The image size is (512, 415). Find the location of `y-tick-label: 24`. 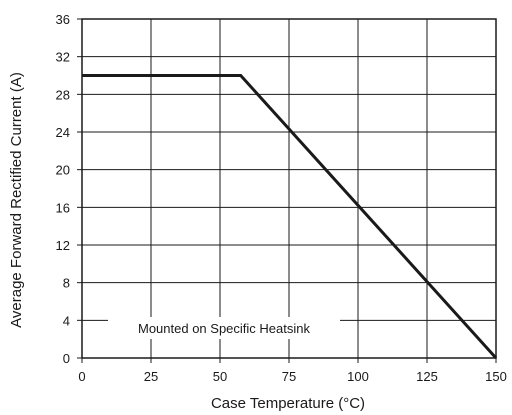

y-tick-label: 24 is located at coordinates (63, 132).